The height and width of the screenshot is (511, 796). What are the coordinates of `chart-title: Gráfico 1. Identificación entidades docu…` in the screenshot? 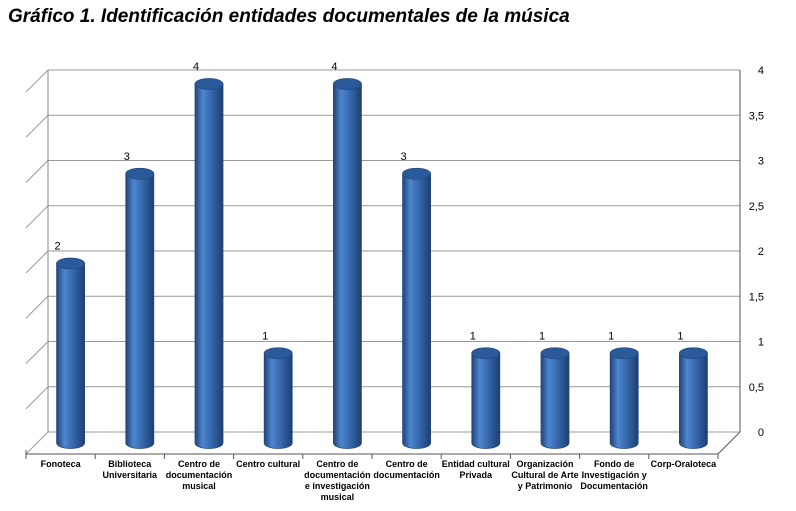 It's located at (289, 16).